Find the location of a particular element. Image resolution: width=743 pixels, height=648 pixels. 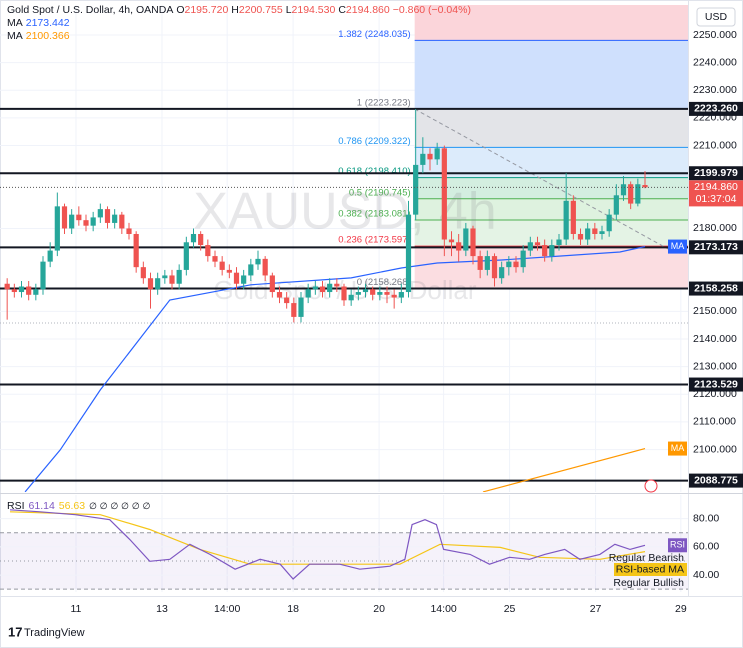

price-label: 2194.860 is located at coordinates (716, 187).